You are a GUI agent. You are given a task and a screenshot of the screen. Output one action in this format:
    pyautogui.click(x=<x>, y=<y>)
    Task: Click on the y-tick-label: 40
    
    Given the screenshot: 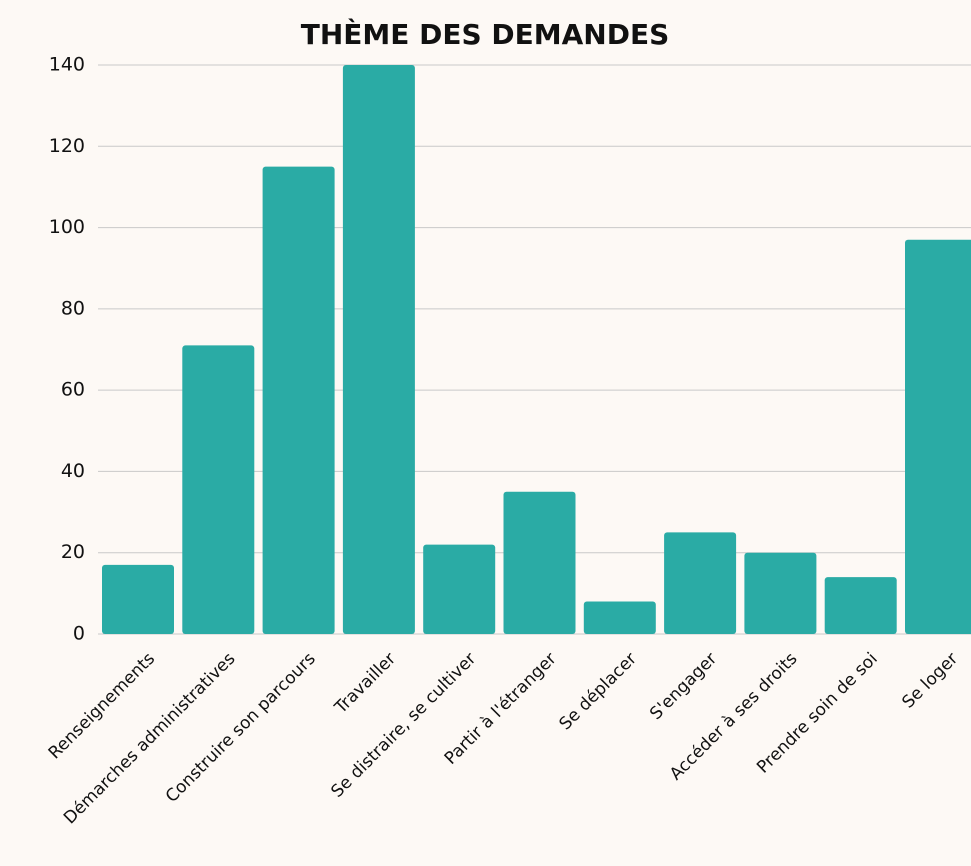 What is the action you would take?
    pyautogui.click(x=73, y=471)
    